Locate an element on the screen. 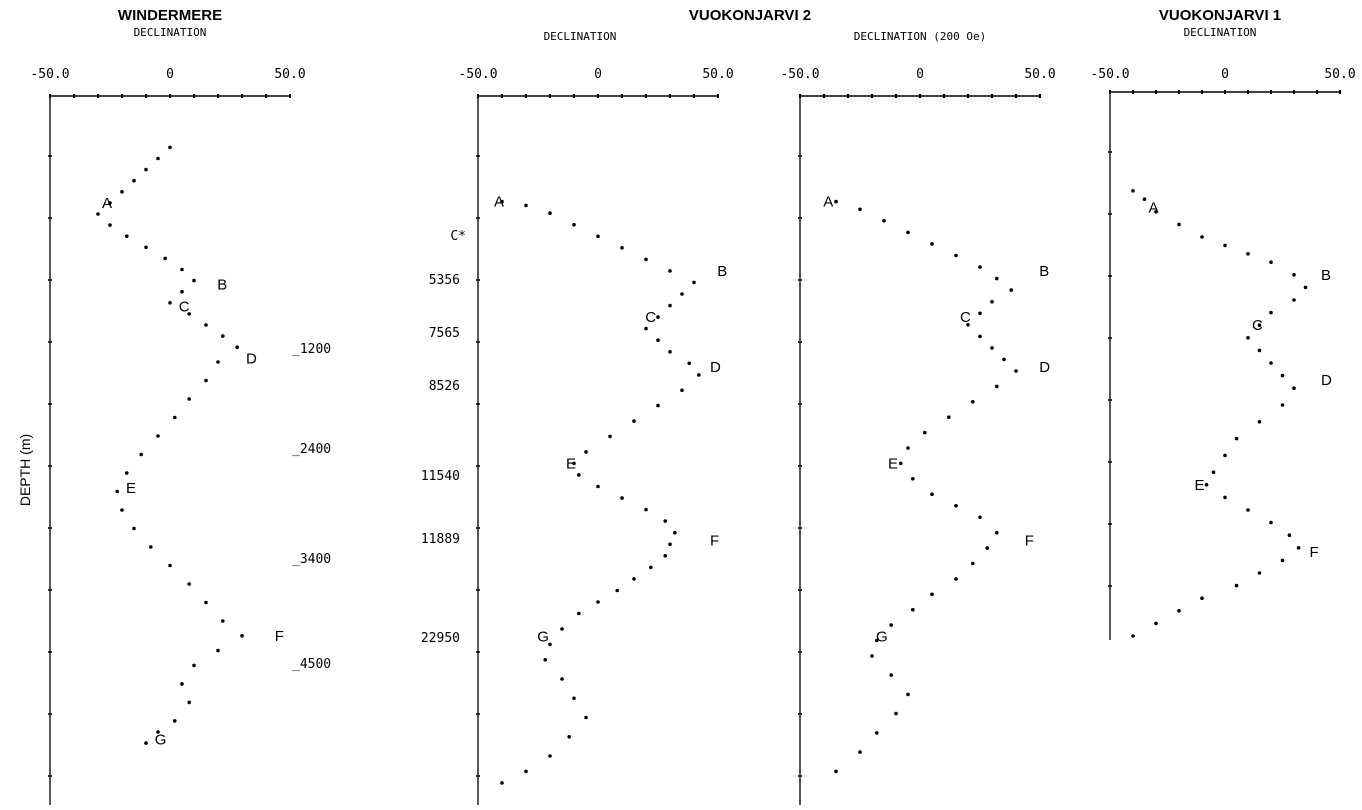  age-label: 22950 is located at coordinates (440, 638).